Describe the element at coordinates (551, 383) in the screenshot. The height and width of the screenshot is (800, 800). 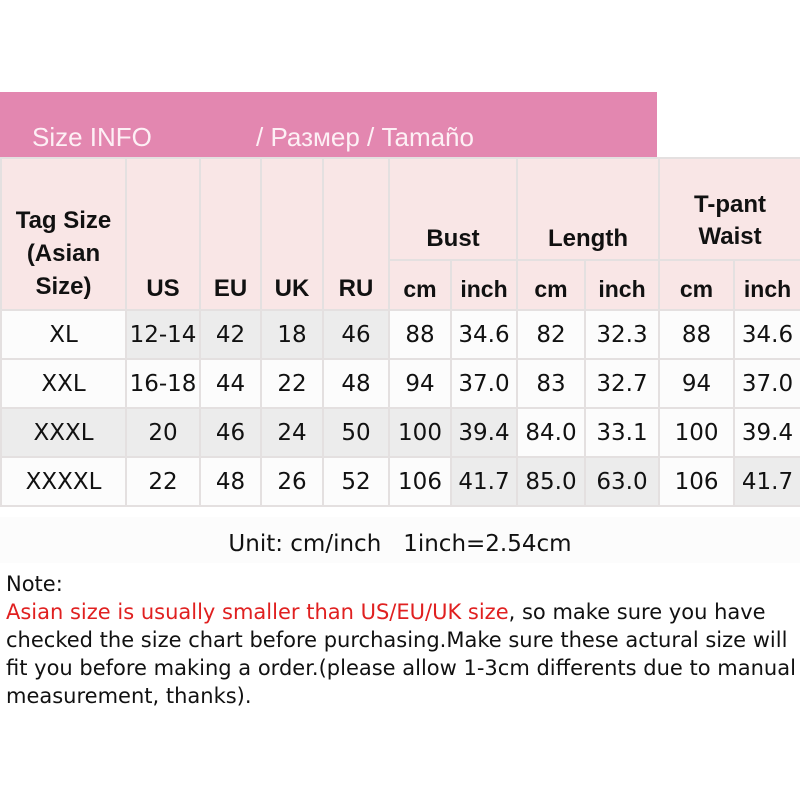
I see `size-cell: 83` at that location.